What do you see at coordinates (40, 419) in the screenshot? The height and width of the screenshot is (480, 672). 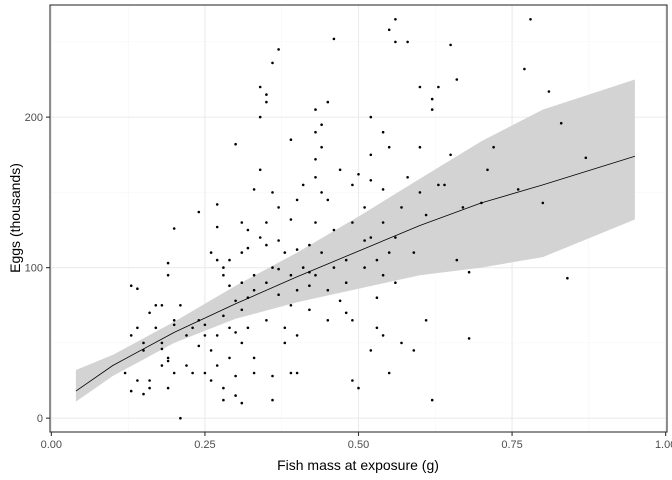 I see `y-tick-label: 0` at bounding box center [40, 419].